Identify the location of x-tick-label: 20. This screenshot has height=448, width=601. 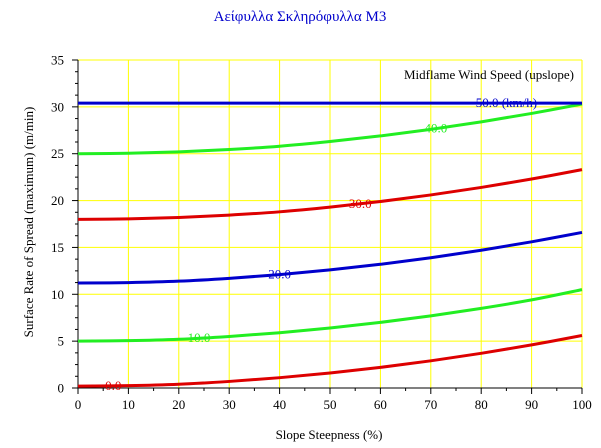
(178, 404).